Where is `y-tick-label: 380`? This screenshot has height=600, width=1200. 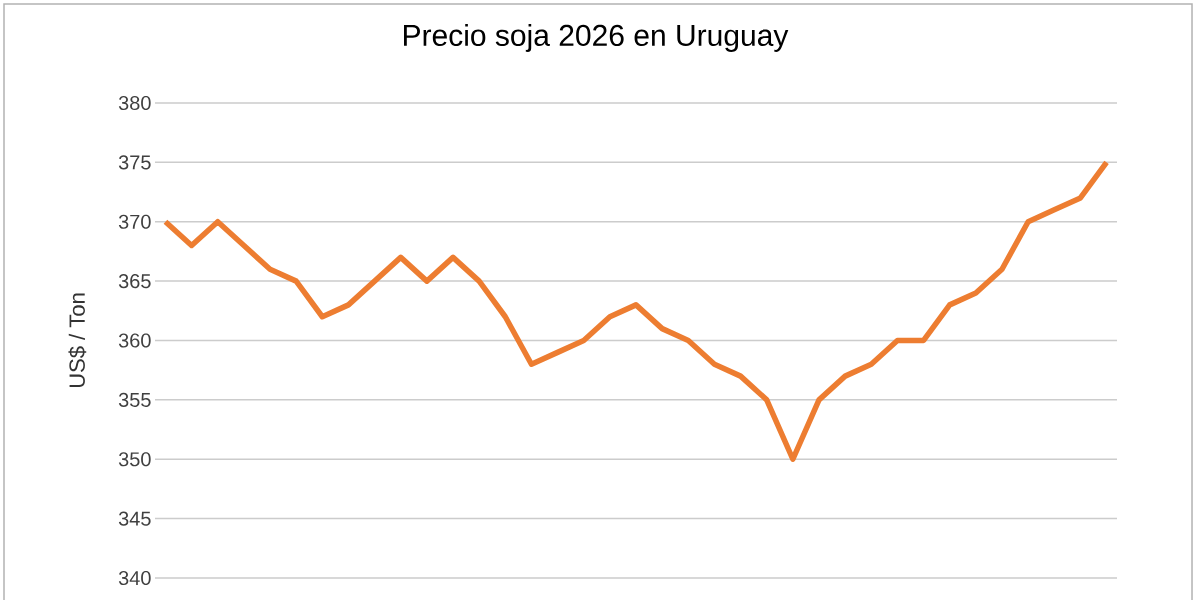 y-tick-label: 380 is located at coordinates (134, 103).